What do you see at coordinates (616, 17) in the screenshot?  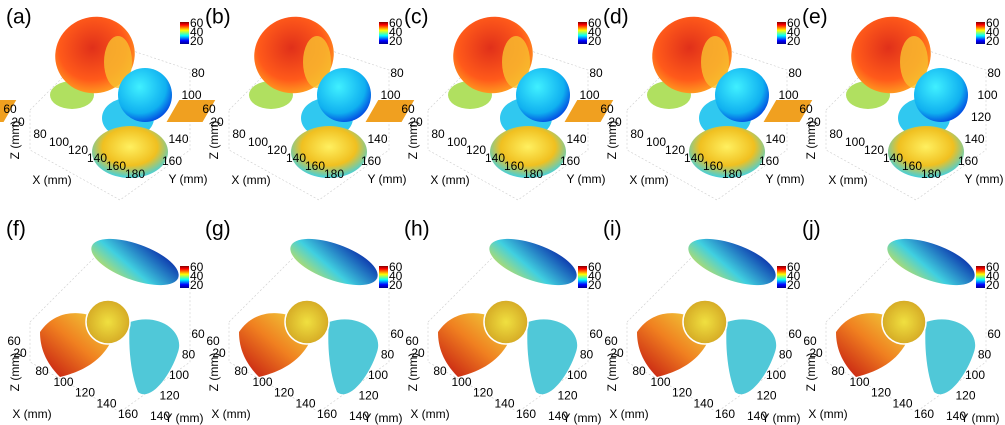 I see `panel-label: (d)` at bounding box center [616, 17].